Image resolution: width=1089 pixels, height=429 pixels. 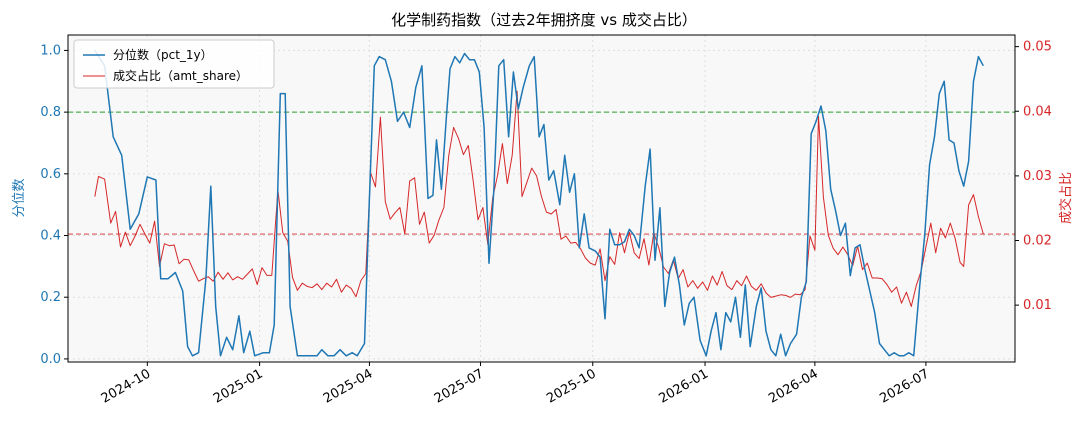 I want to click on left-axis: 0.0 0.2 0.4 0.6 0.8 1.0, so click(x=54, y=205).